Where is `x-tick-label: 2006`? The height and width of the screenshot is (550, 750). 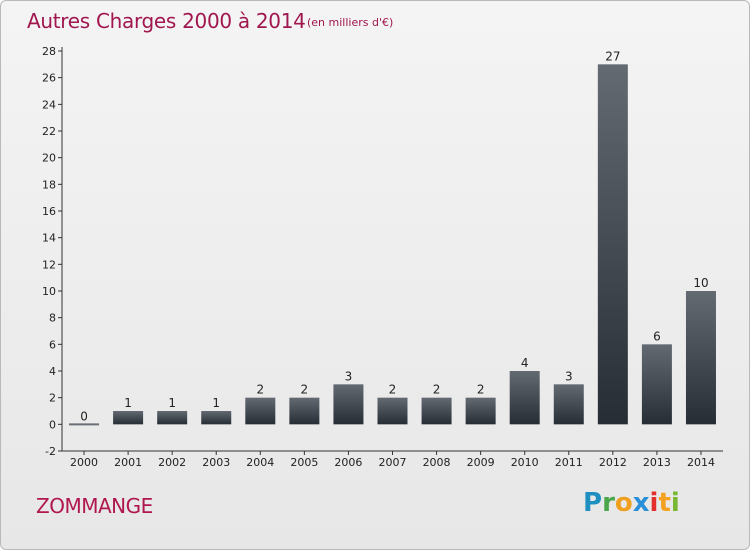
x-tick-label: 2006 is located at coordinates (348, 462).